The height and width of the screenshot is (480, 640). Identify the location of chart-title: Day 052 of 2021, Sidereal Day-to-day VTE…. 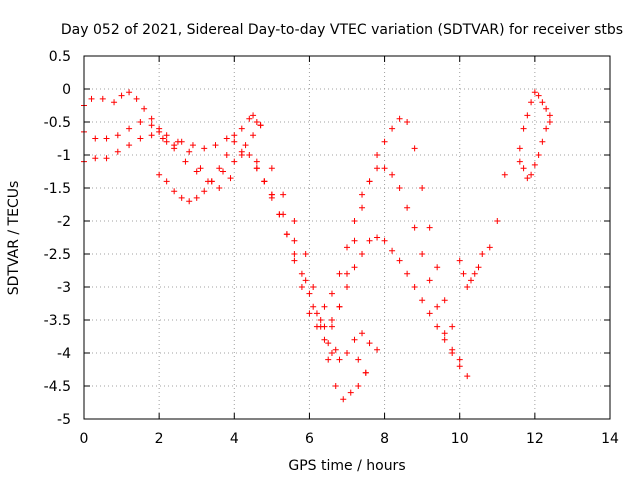
(342, 30).